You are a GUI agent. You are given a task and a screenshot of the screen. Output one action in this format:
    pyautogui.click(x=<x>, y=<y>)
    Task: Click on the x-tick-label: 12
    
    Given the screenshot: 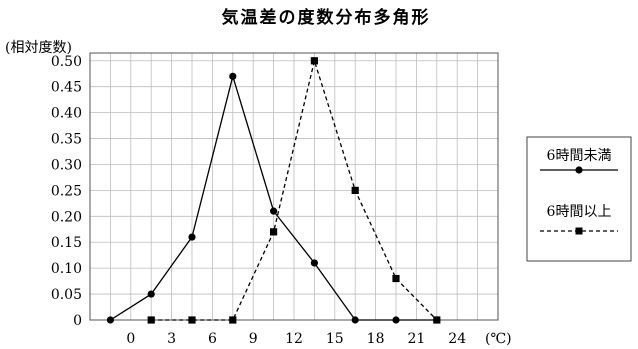 What is the action you would take?
    pyautogui.click(x=294, y=339)
    